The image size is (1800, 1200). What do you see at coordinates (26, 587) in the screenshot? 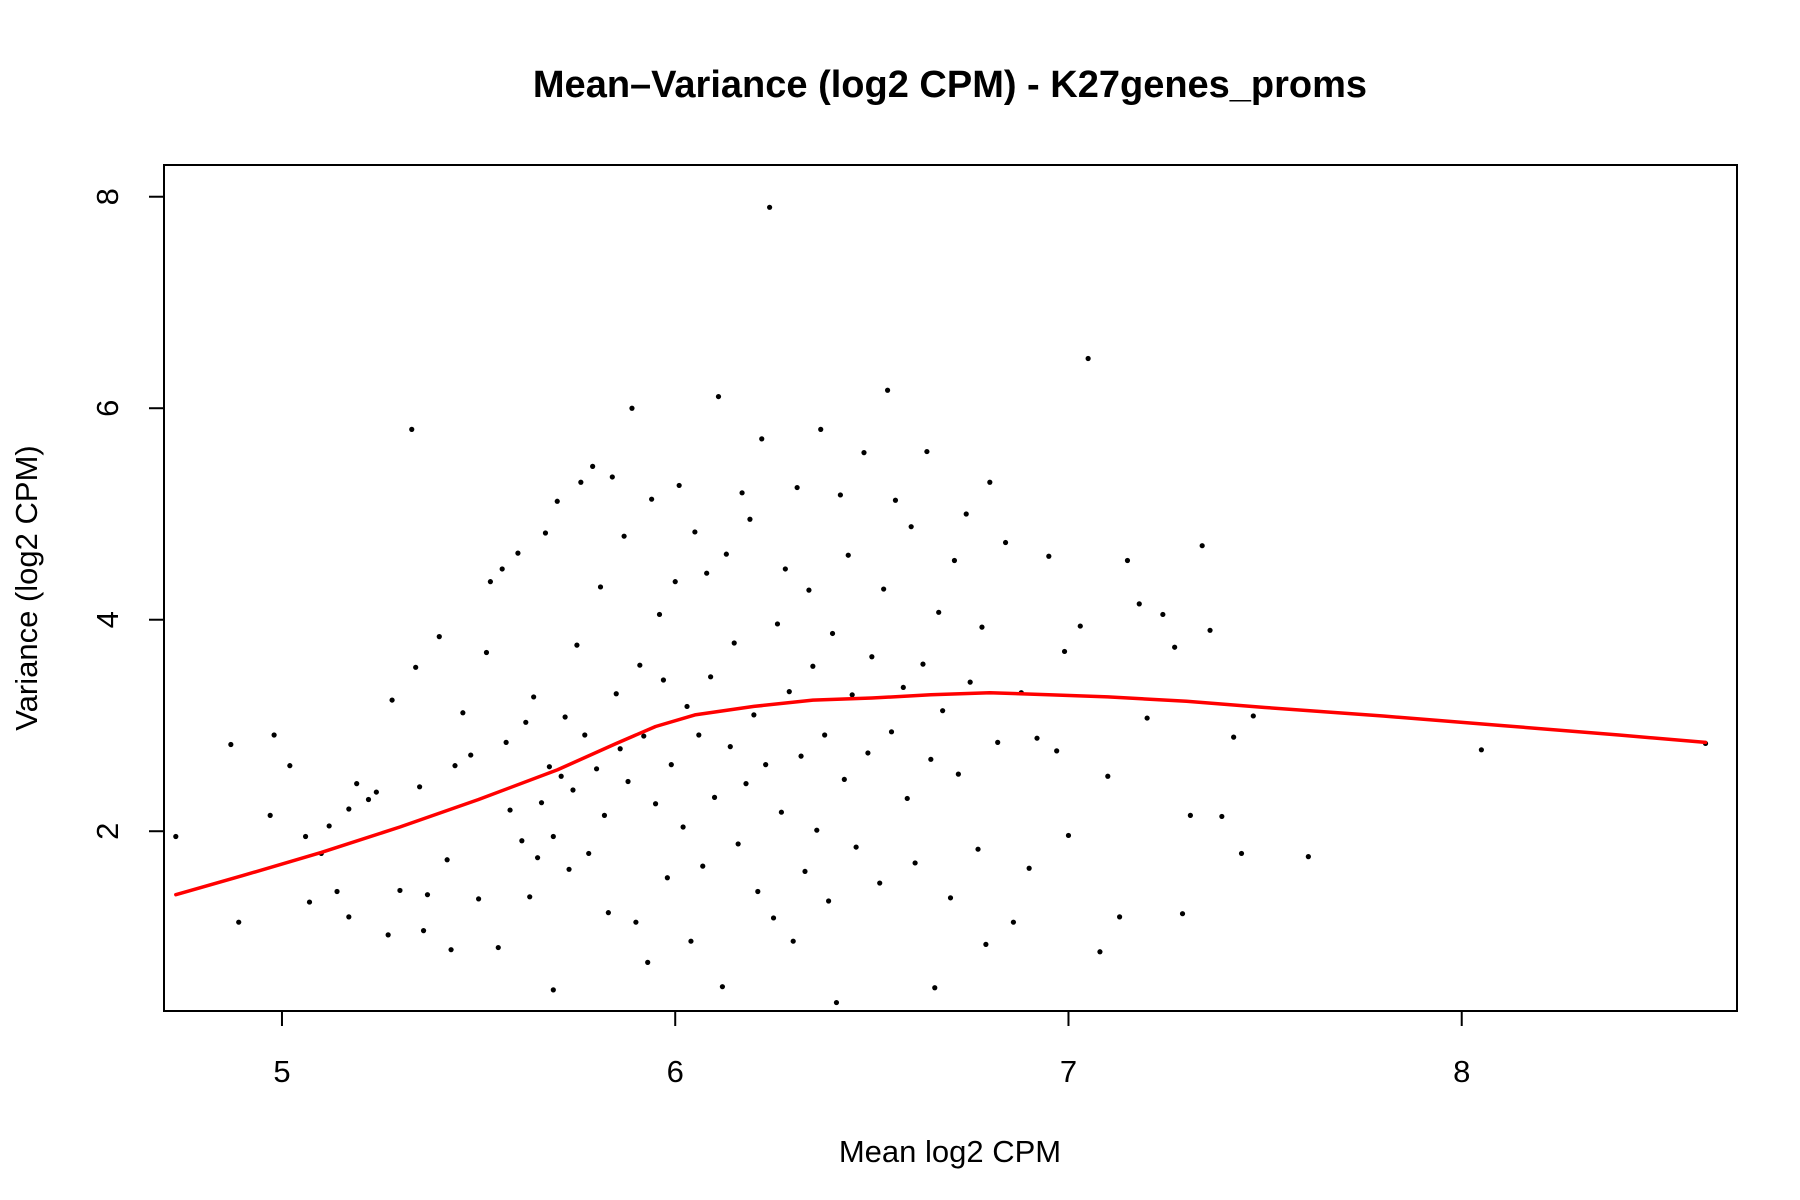
I see `y-axis-label: Variance (log2 CPM)` at bounding box center [26, 587].